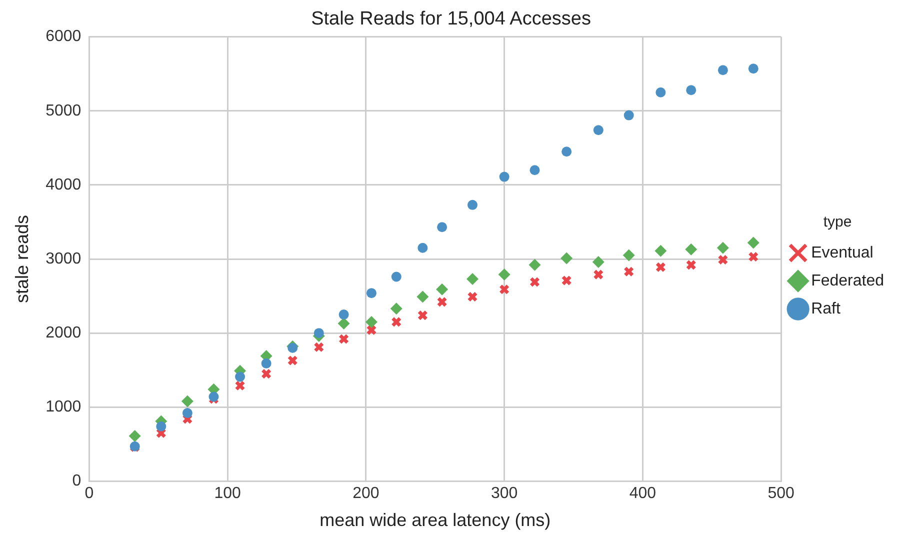  I want to click on chart-title: Stale Reads for 15,004 Accesses, so click(451, 19).